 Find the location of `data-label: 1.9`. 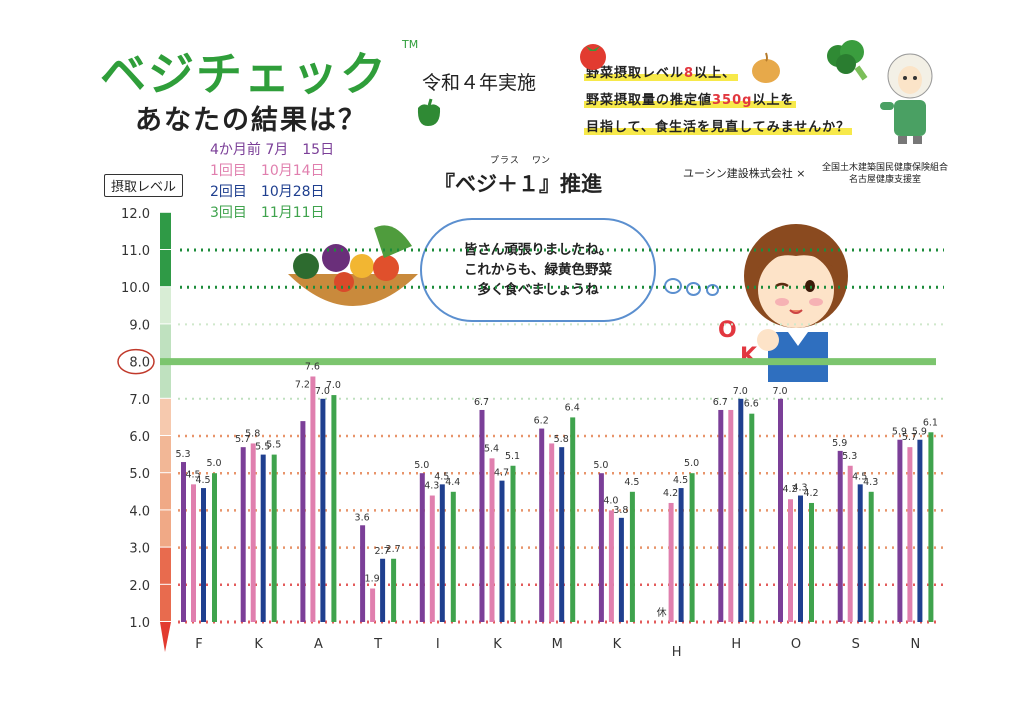

data-label: 1.9 is located at coordinates (372, 579).